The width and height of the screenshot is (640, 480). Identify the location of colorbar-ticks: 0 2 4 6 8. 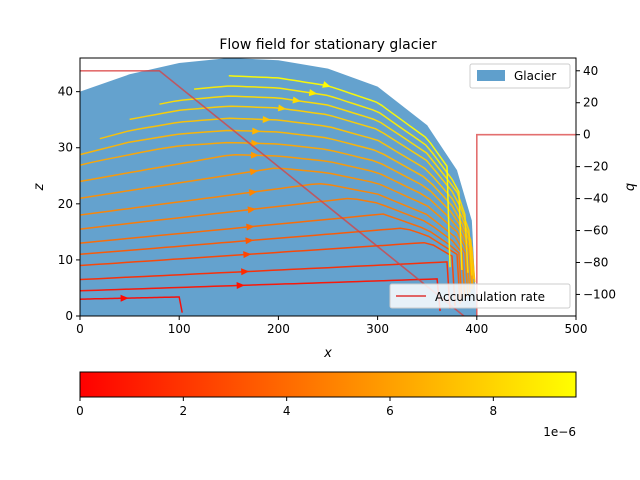
(286, 407).